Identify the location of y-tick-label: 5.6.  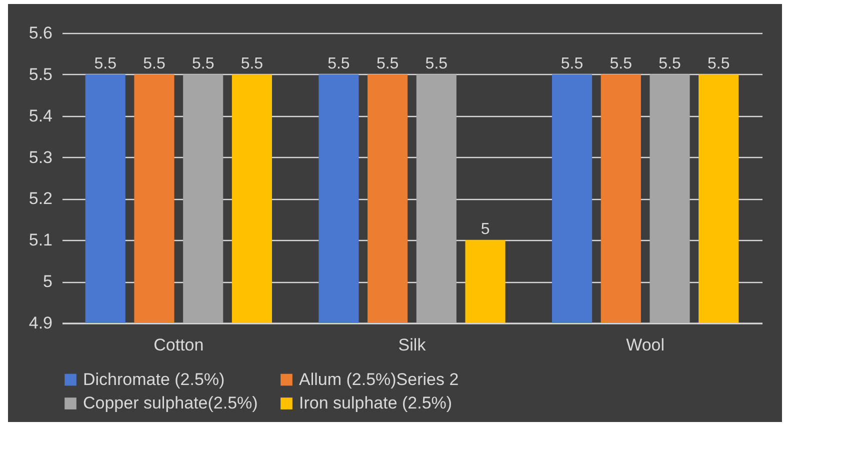
(40, 33).